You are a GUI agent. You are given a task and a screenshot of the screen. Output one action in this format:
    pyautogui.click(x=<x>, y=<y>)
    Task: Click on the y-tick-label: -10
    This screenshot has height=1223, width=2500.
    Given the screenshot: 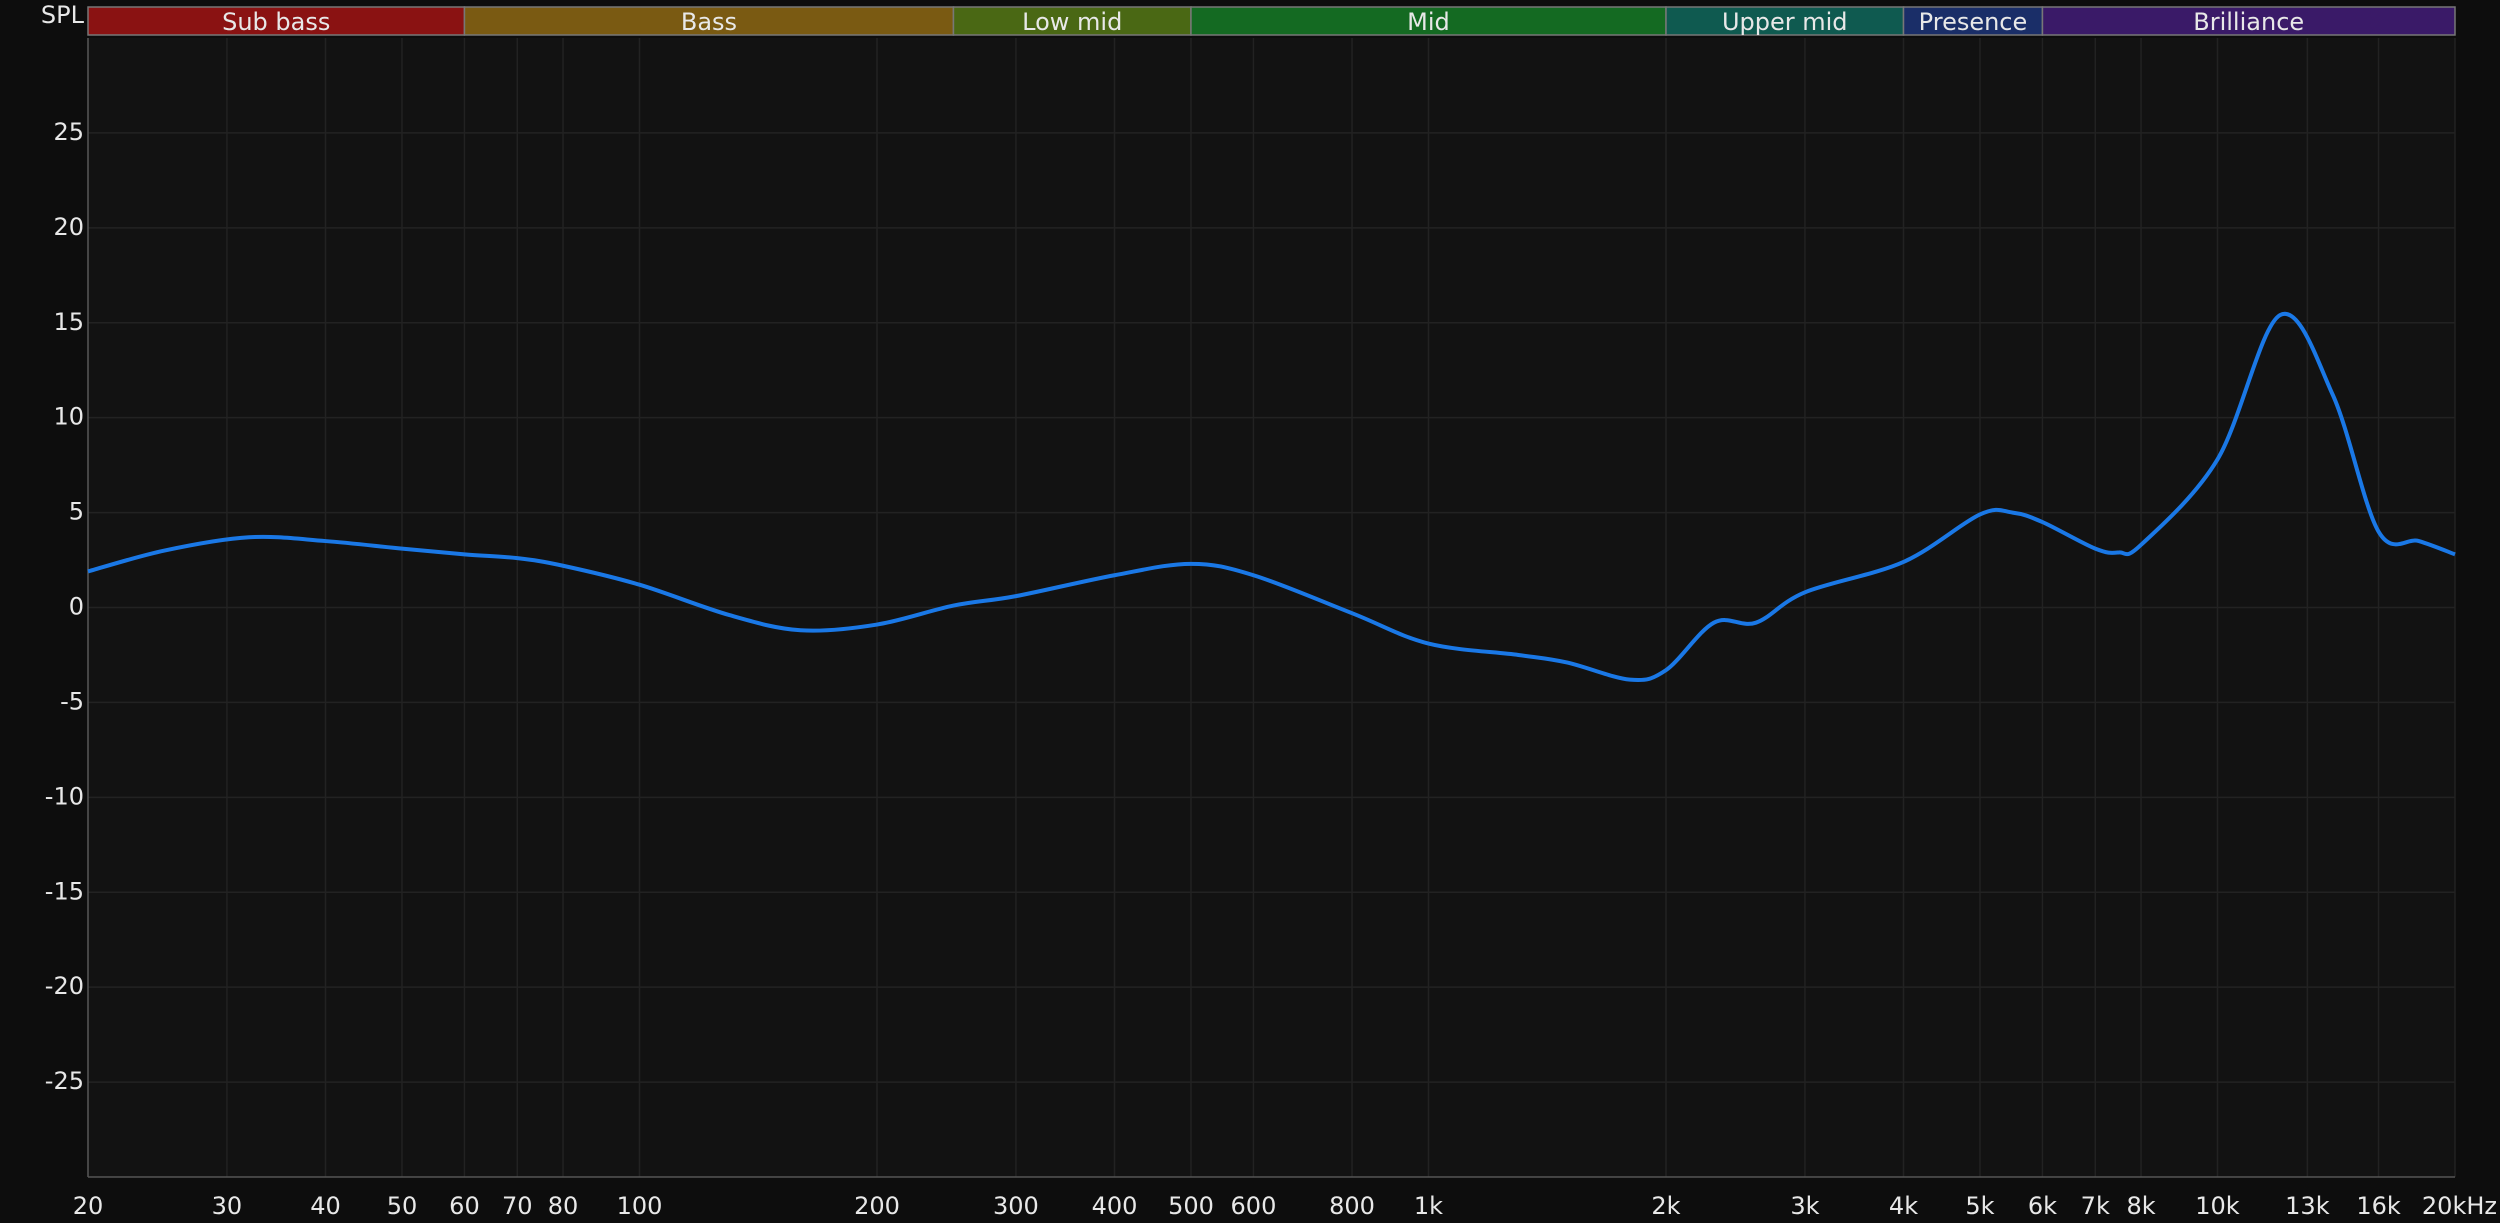 What is the action you would take?
    pyautogui.click(x=64, y=796)
    